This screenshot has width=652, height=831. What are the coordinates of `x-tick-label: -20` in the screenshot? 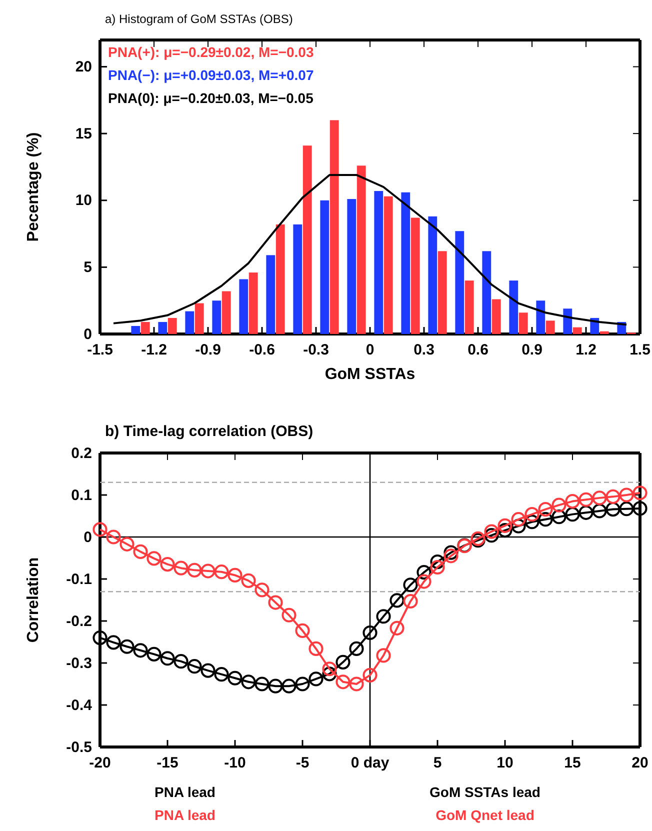 It's located at (100, 763).